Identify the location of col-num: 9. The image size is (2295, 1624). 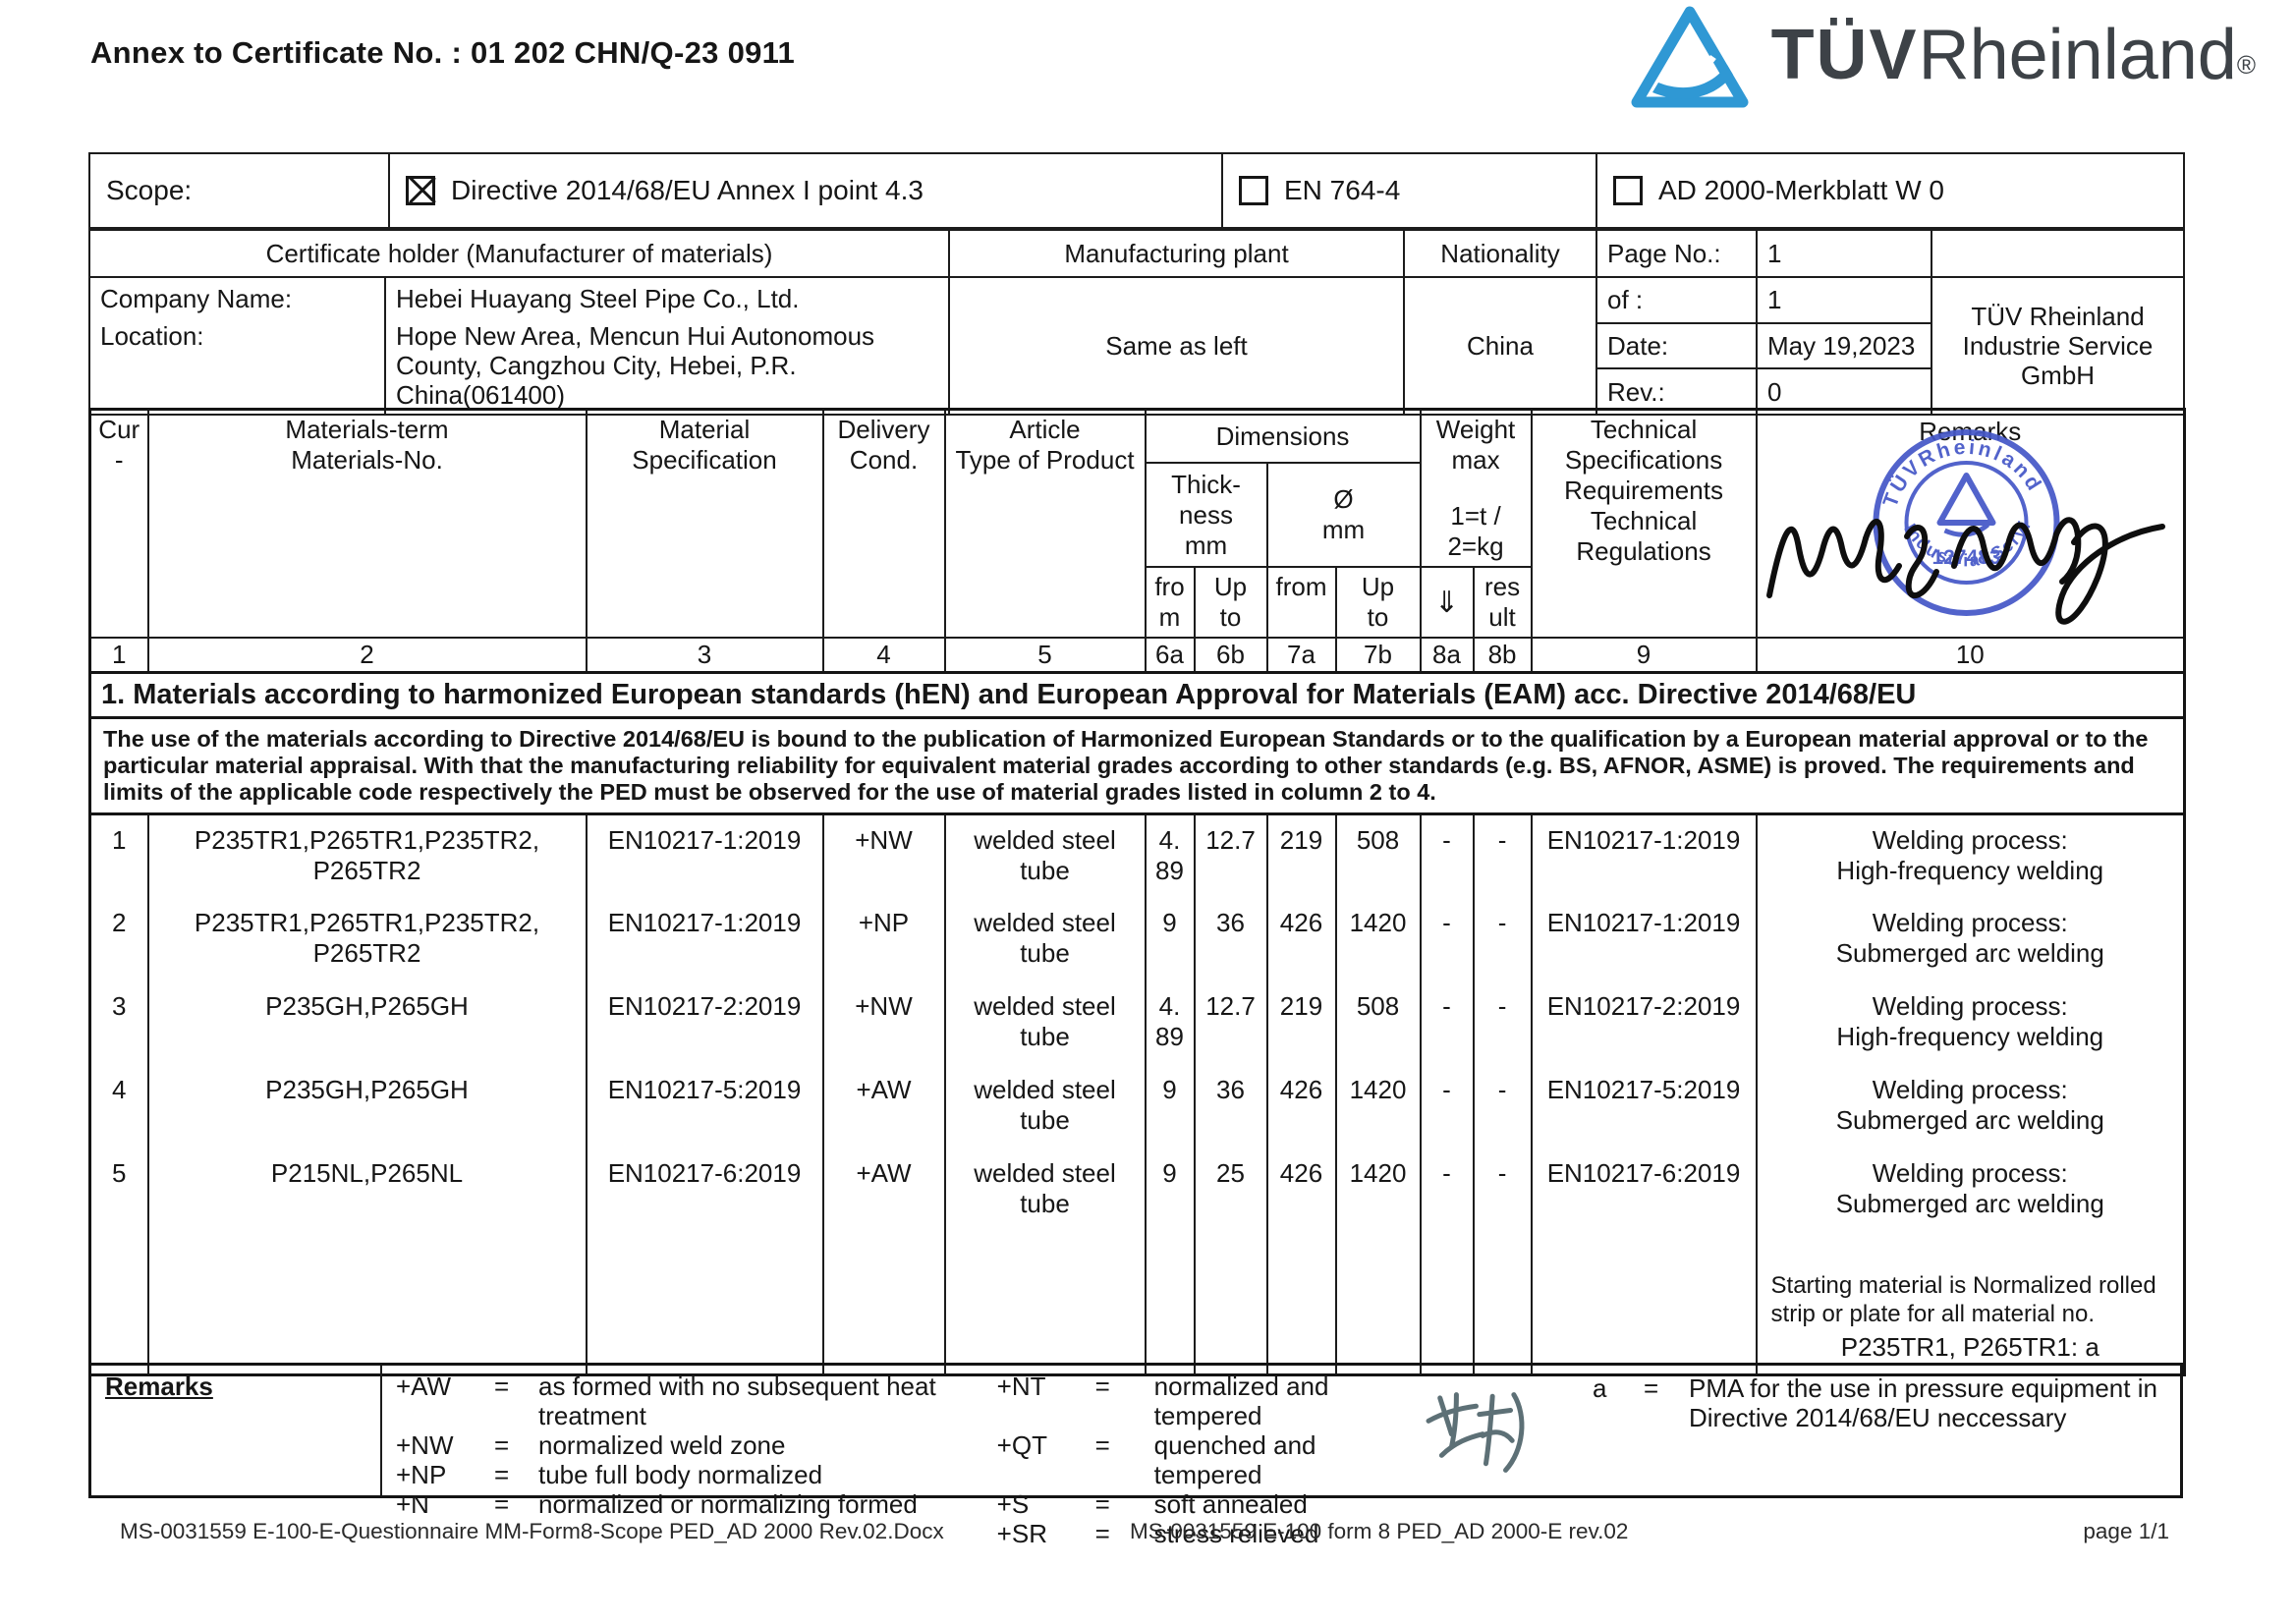
(1644, 655).